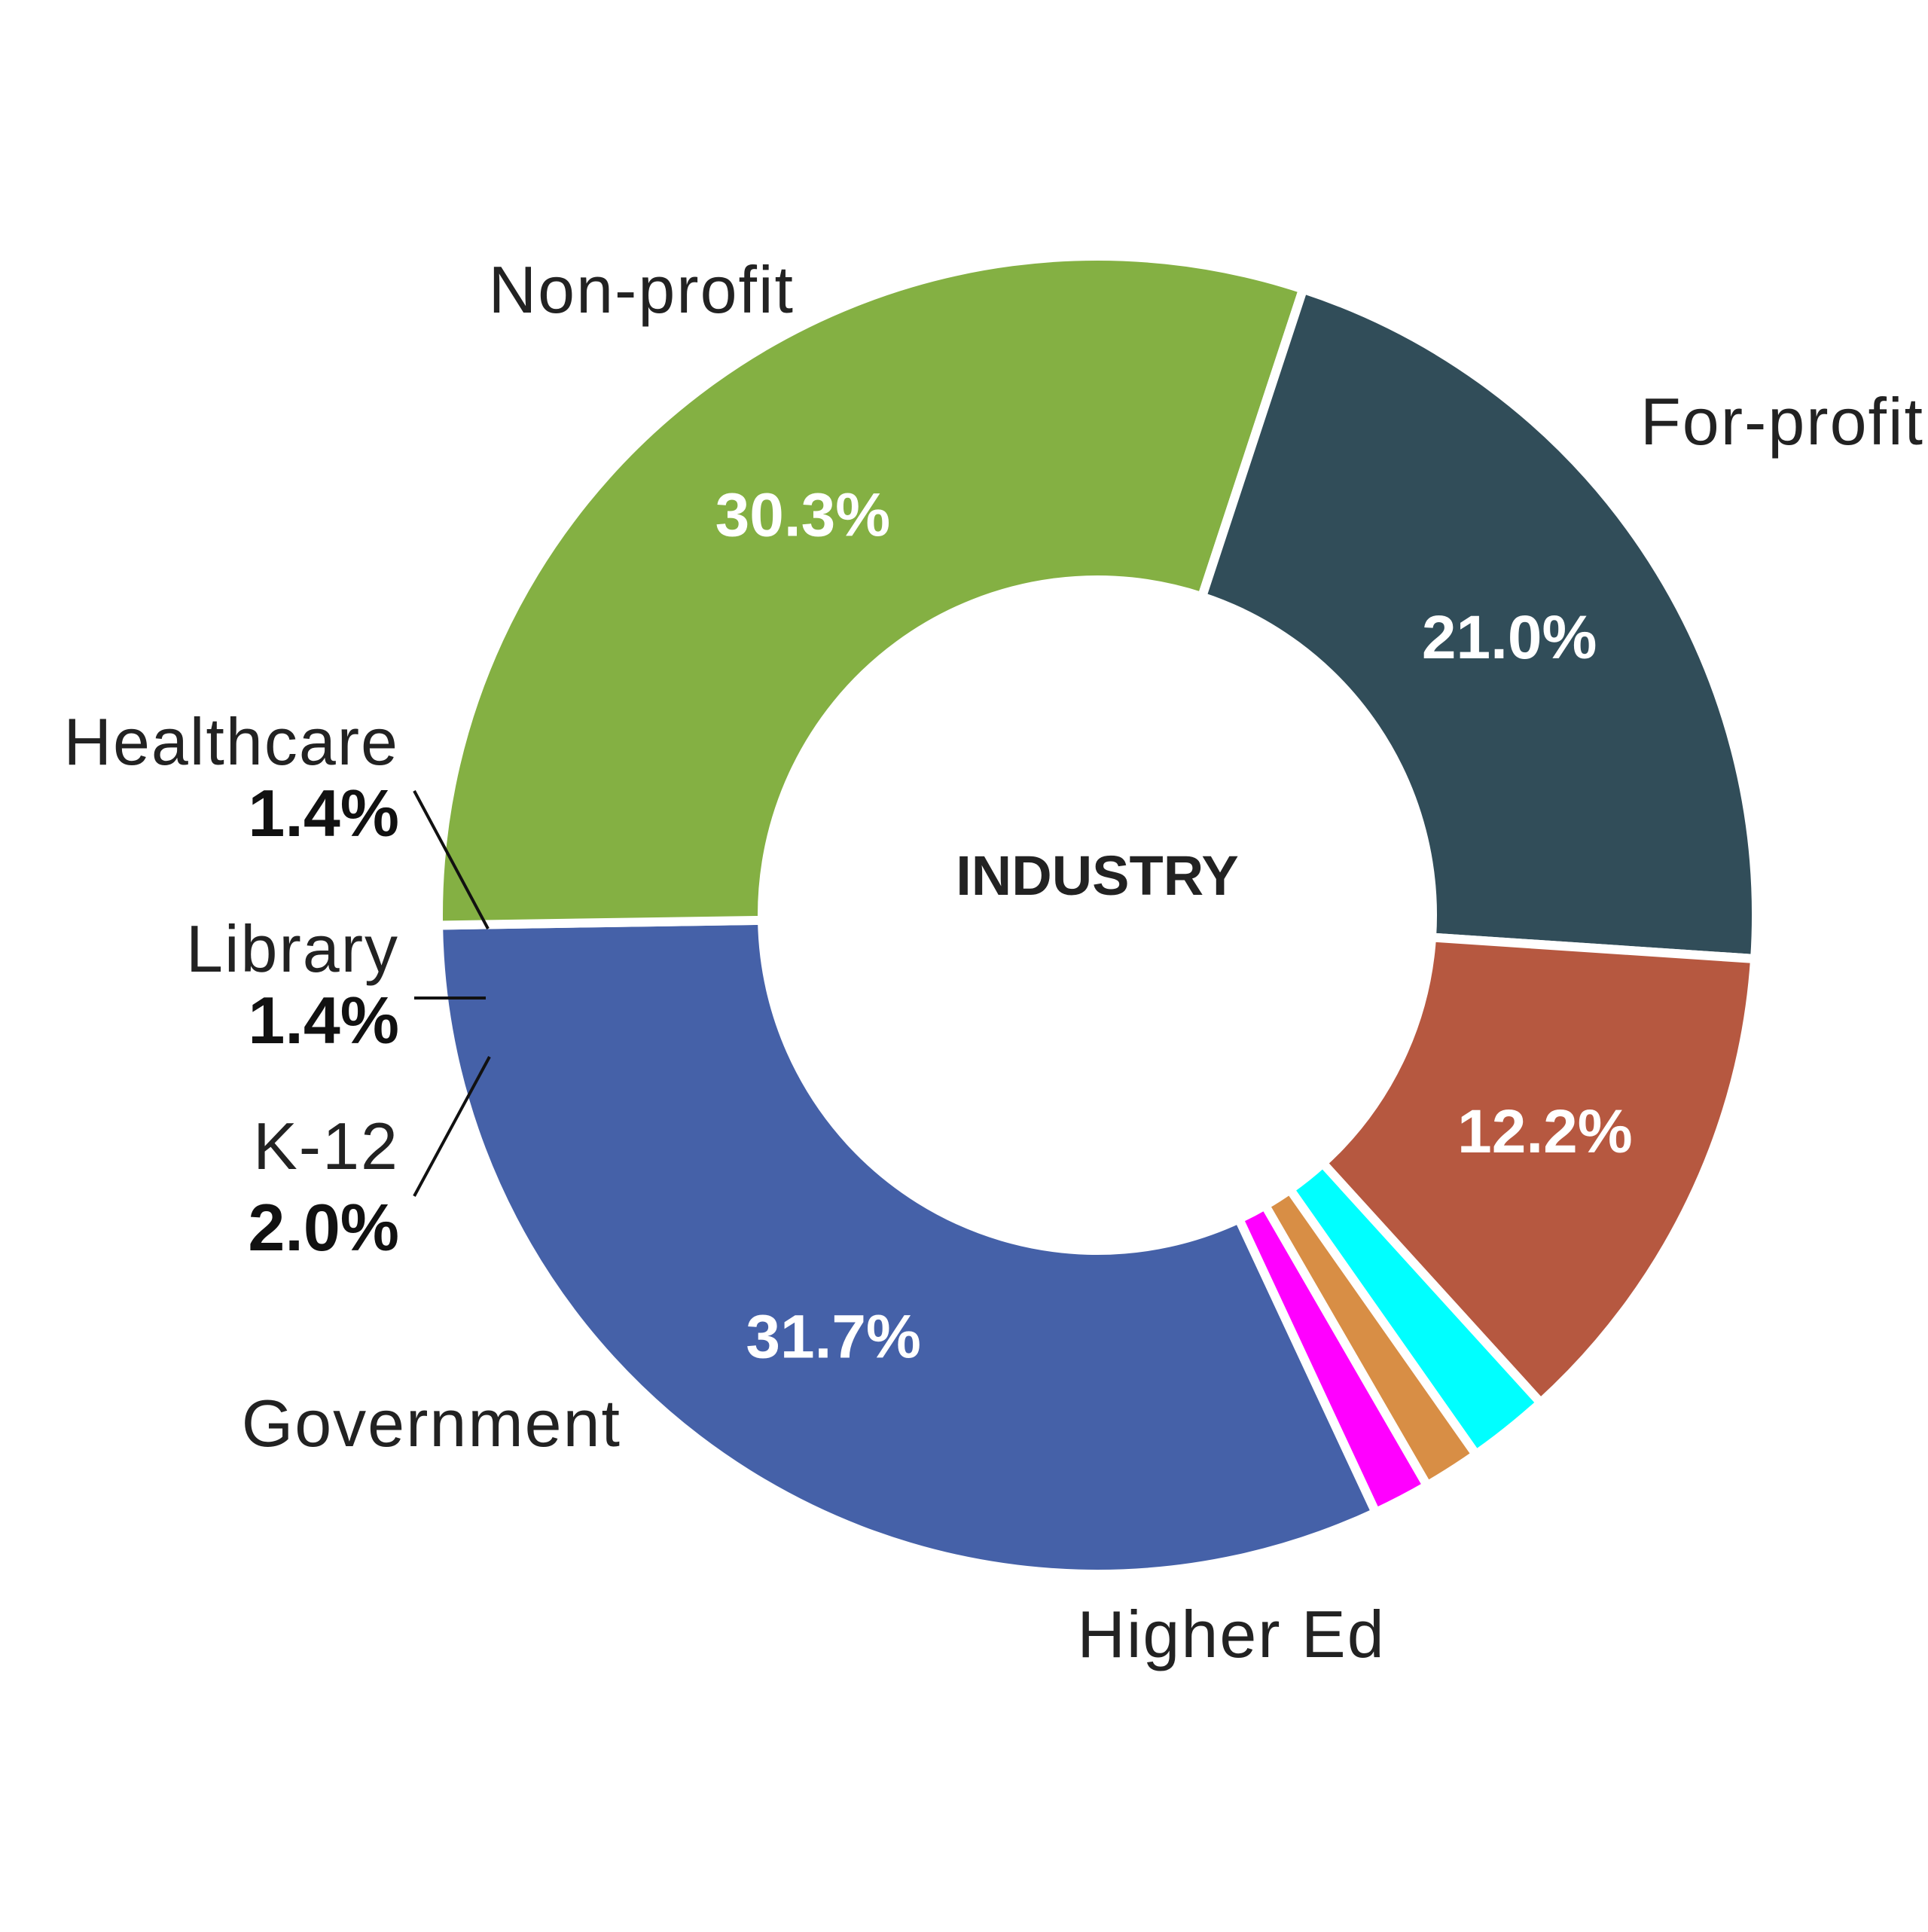 This screenshot has width=1928, height=1932. Describe the element at coordinates (231, 742) in the screenshot. I see `category-label-healthcare: Healthcare` at that location.